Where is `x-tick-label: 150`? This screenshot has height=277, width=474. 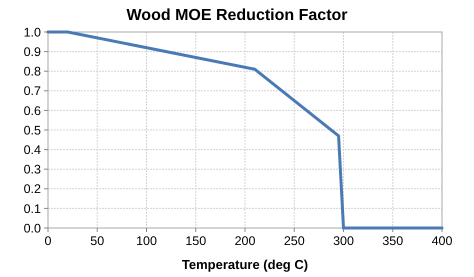 x-tick-label: 150 is located at coordinates (195, 241).